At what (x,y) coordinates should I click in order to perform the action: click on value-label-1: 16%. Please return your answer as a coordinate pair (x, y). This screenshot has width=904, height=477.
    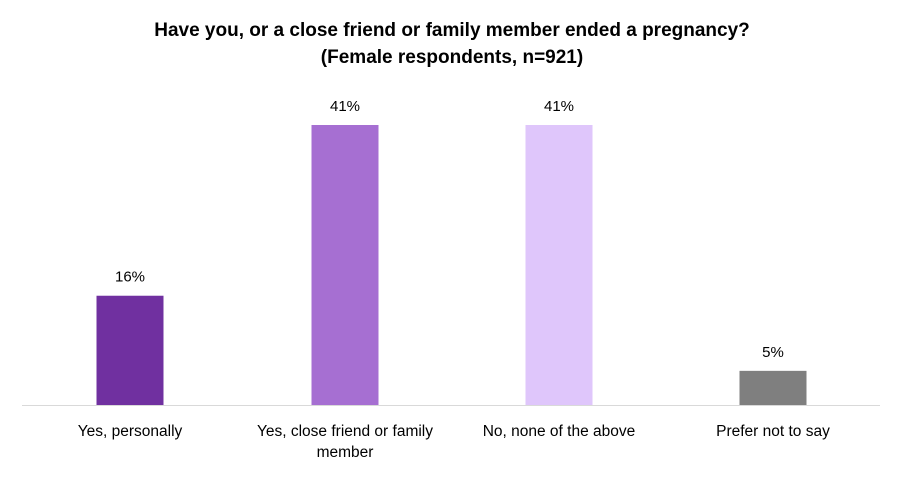
    Looking at the image, I should click on (130, 277).